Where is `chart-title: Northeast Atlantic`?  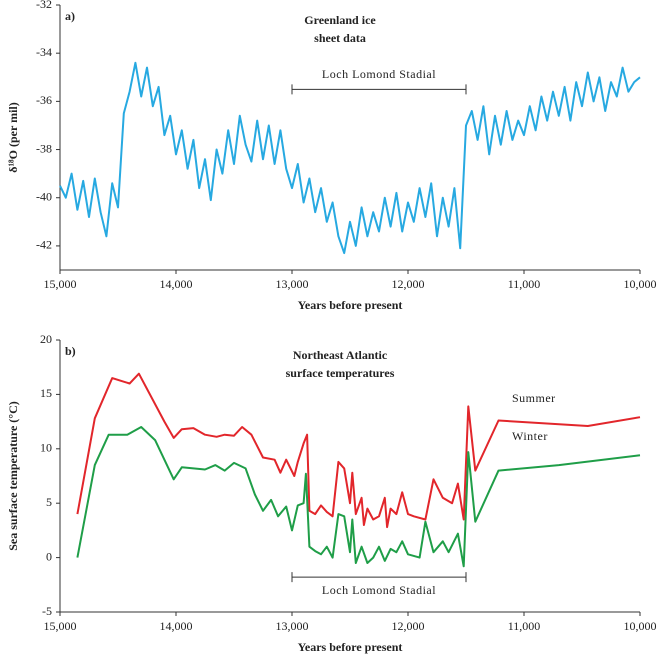 chart-title: Northeast Atlantic is located at coordinates (340, 355).